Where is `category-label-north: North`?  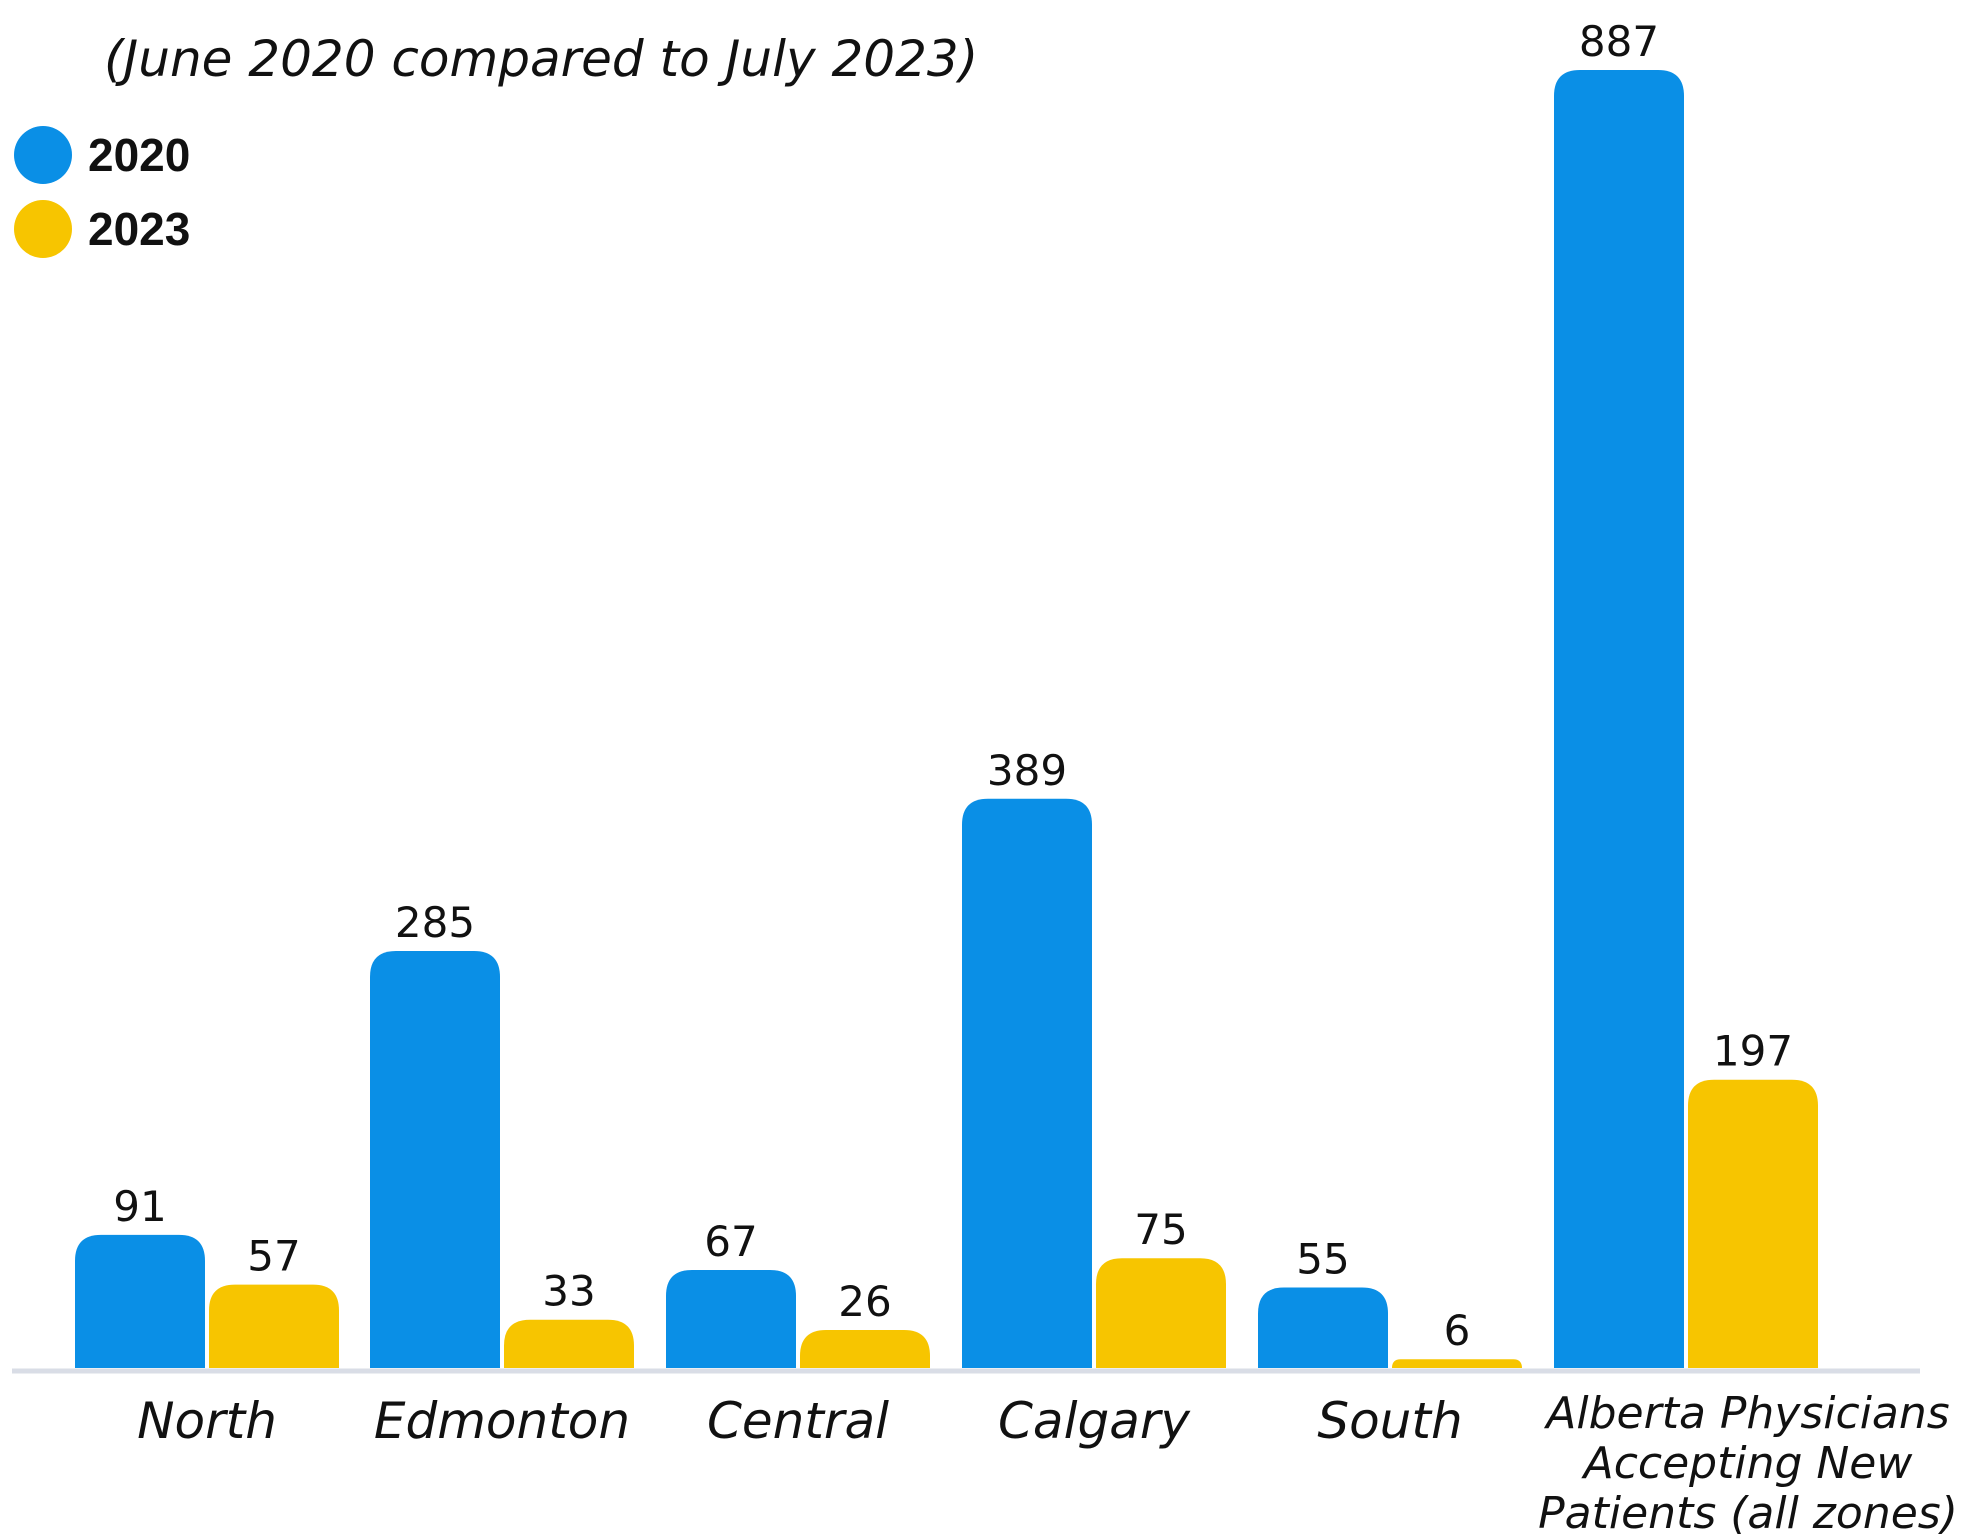 category-label-north: North is located at coordinates (207, 1421).